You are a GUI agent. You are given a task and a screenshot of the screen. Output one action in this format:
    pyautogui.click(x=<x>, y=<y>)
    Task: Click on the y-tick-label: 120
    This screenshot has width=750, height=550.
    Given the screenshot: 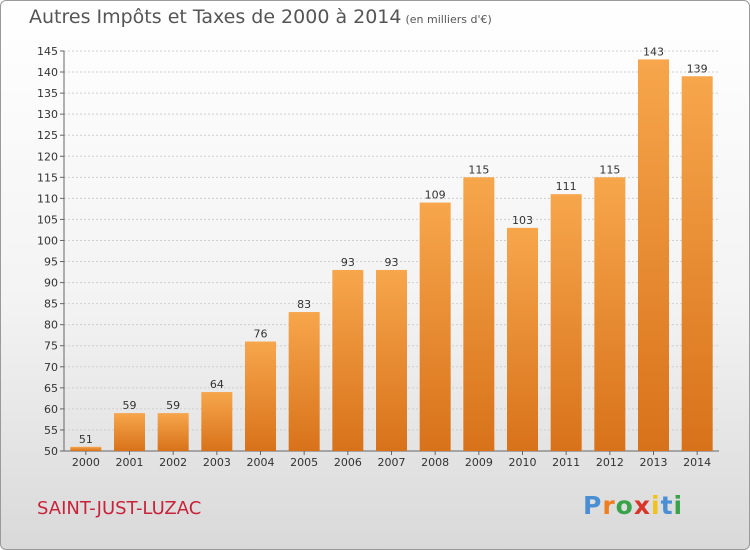 What is the action you would take?
    pyautogui.click(x=47, y=156)
    